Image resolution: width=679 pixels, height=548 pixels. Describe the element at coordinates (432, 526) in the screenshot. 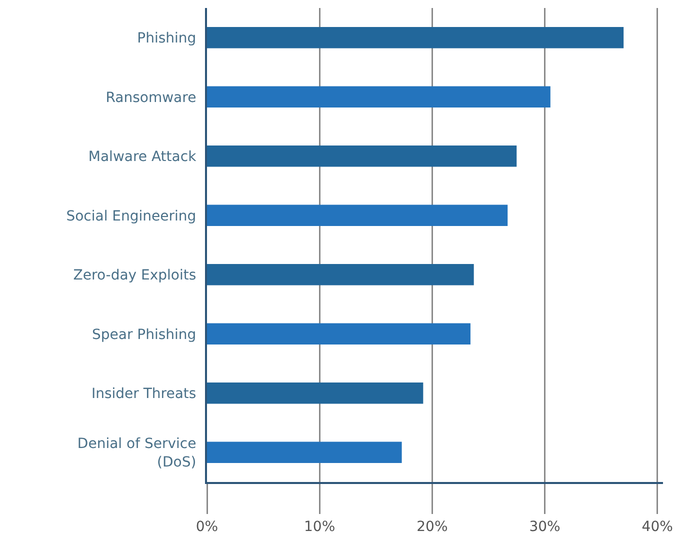

I see `x-tick-label: 20%` at that location.